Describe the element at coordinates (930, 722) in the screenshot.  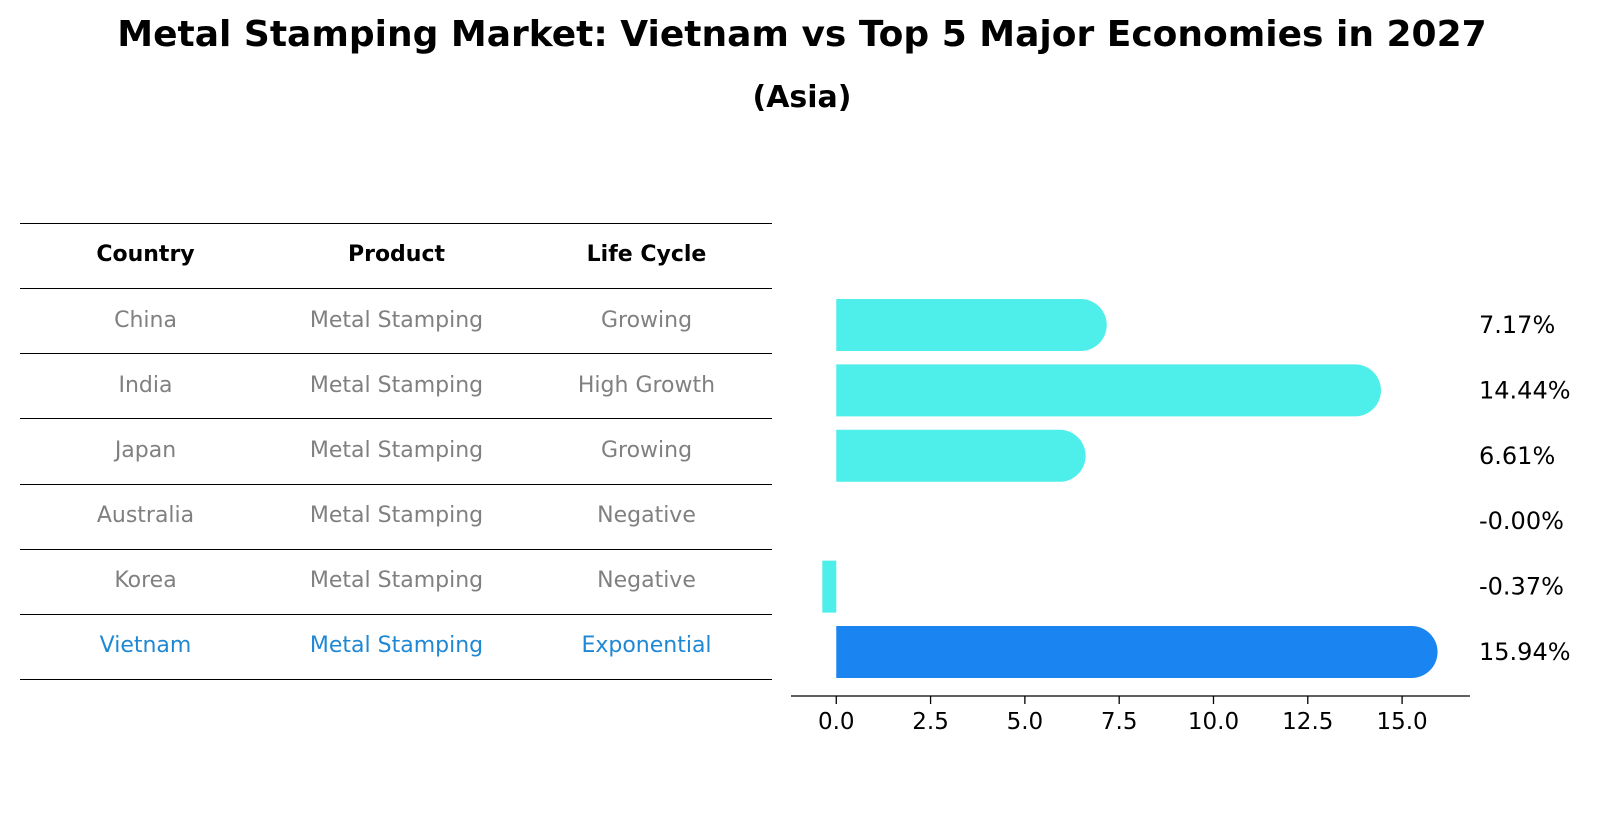
I see `x-tick-label: 2.5` at that location.